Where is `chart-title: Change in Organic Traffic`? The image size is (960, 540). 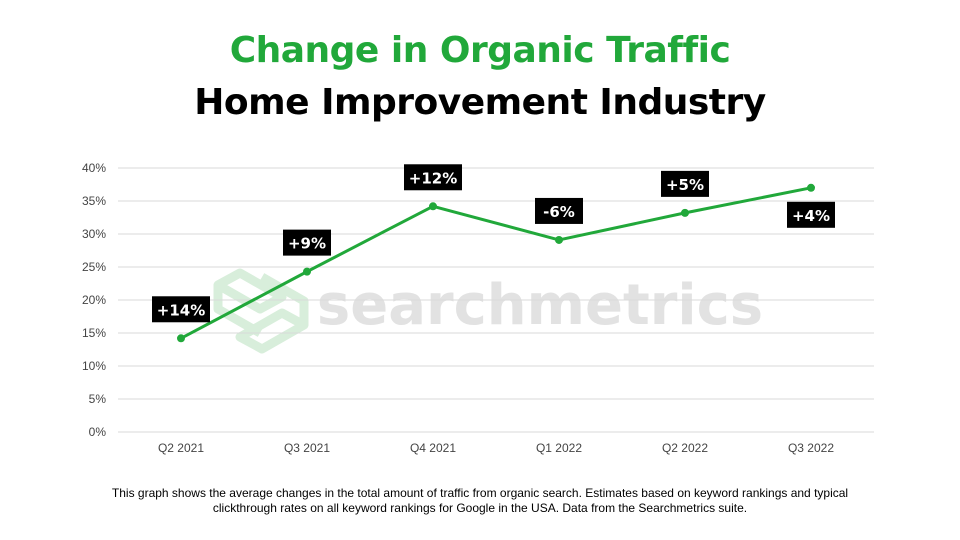
chart-title: Change in Organic Traffic is located at coordinates (480, 50).